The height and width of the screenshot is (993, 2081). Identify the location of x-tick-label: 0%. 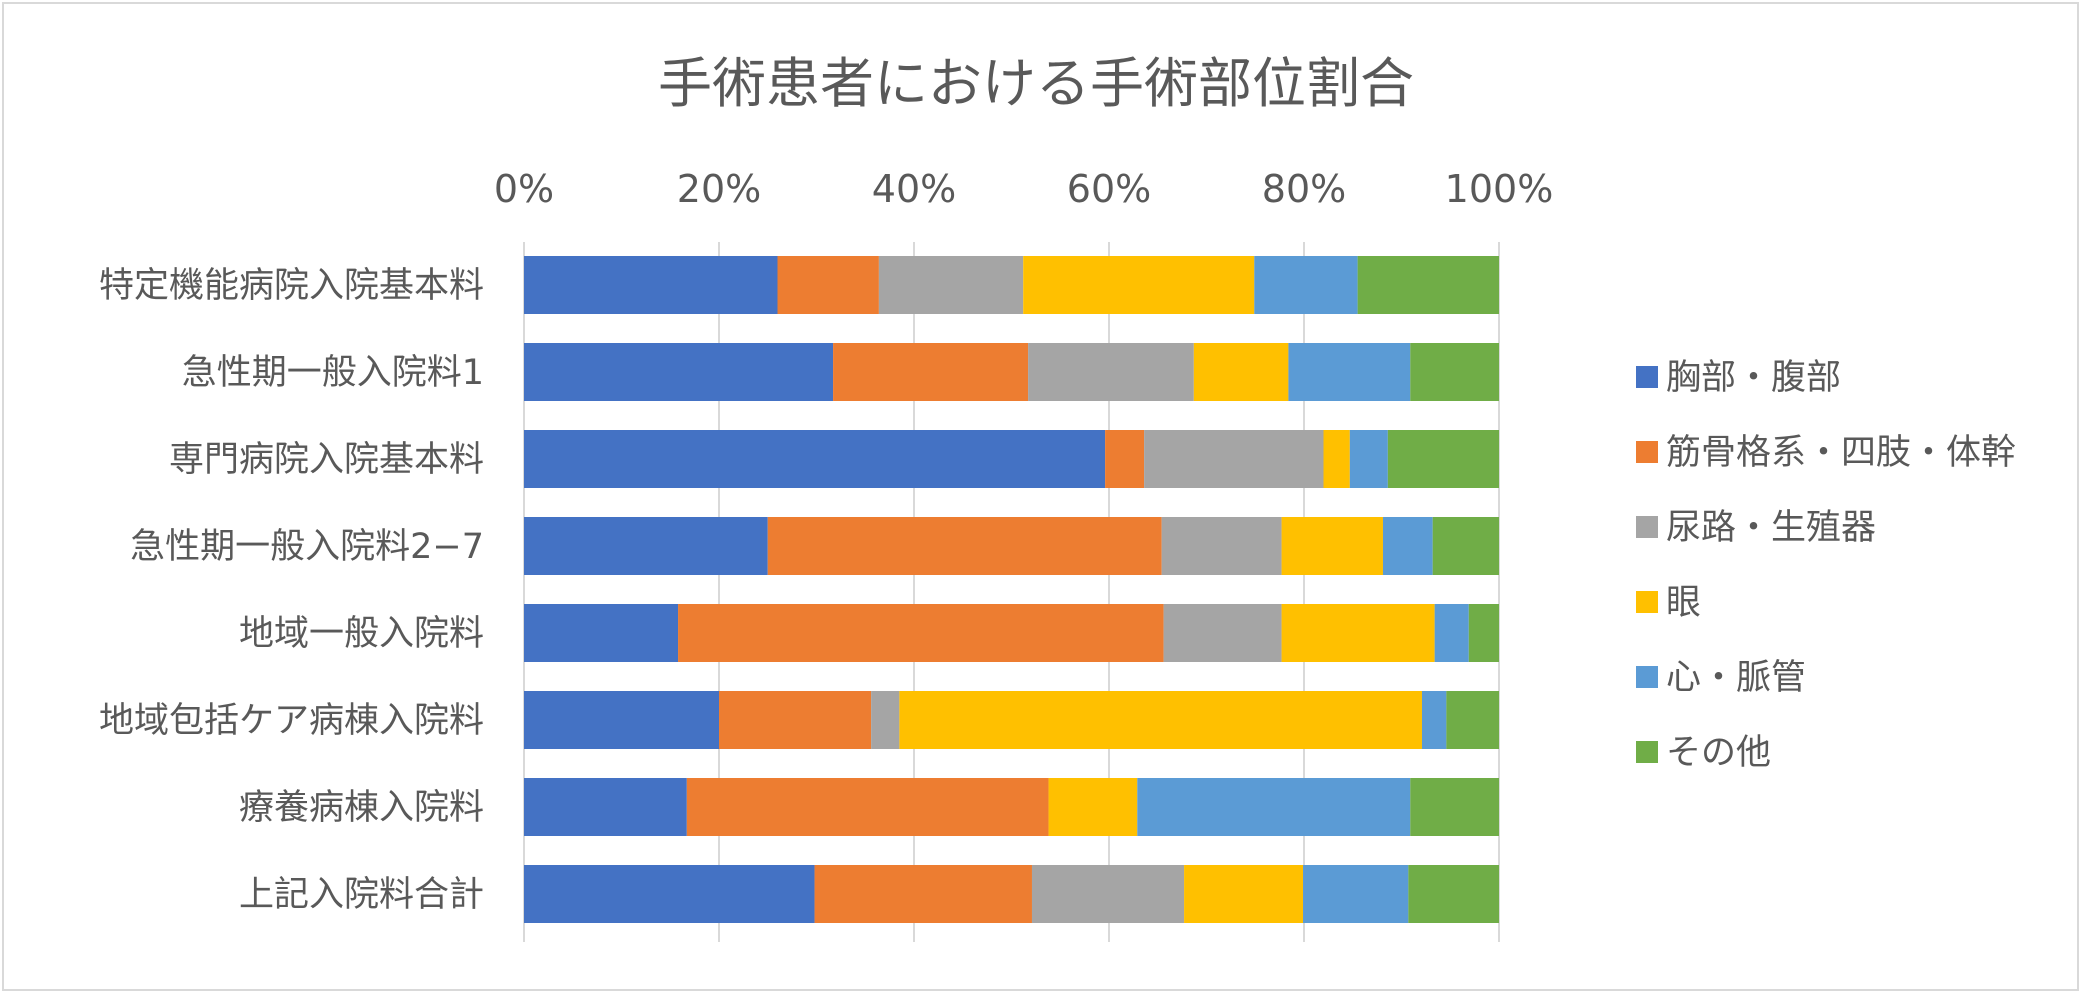
(524, 189).